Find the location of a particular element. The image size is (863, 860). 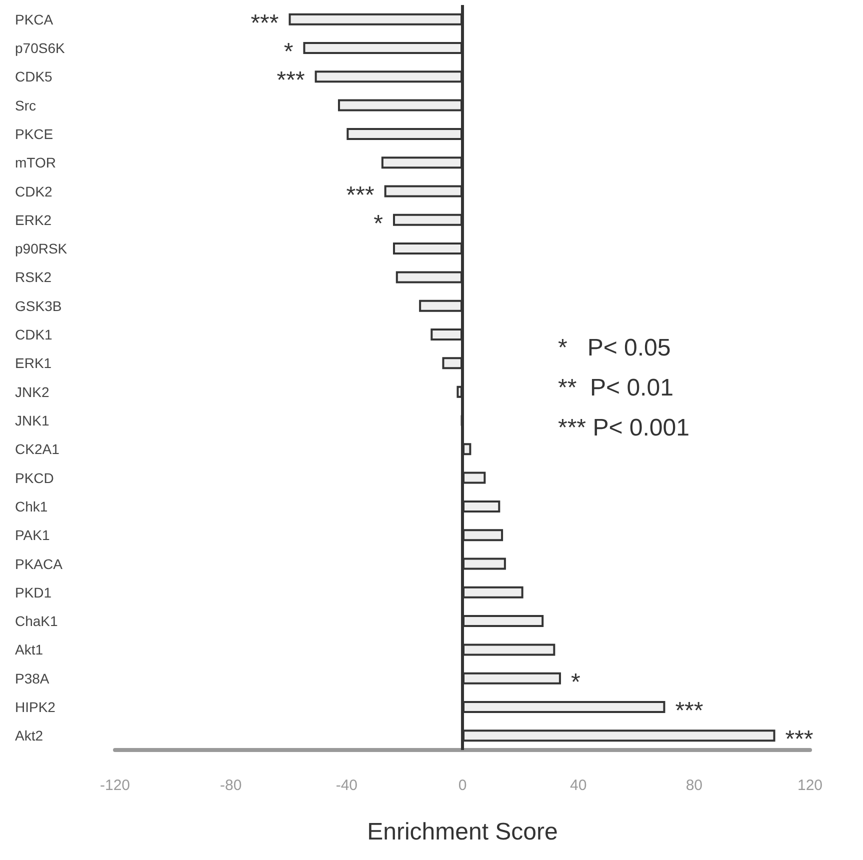

y-tick-label: CDK5 is located at coordinates (34, 76).